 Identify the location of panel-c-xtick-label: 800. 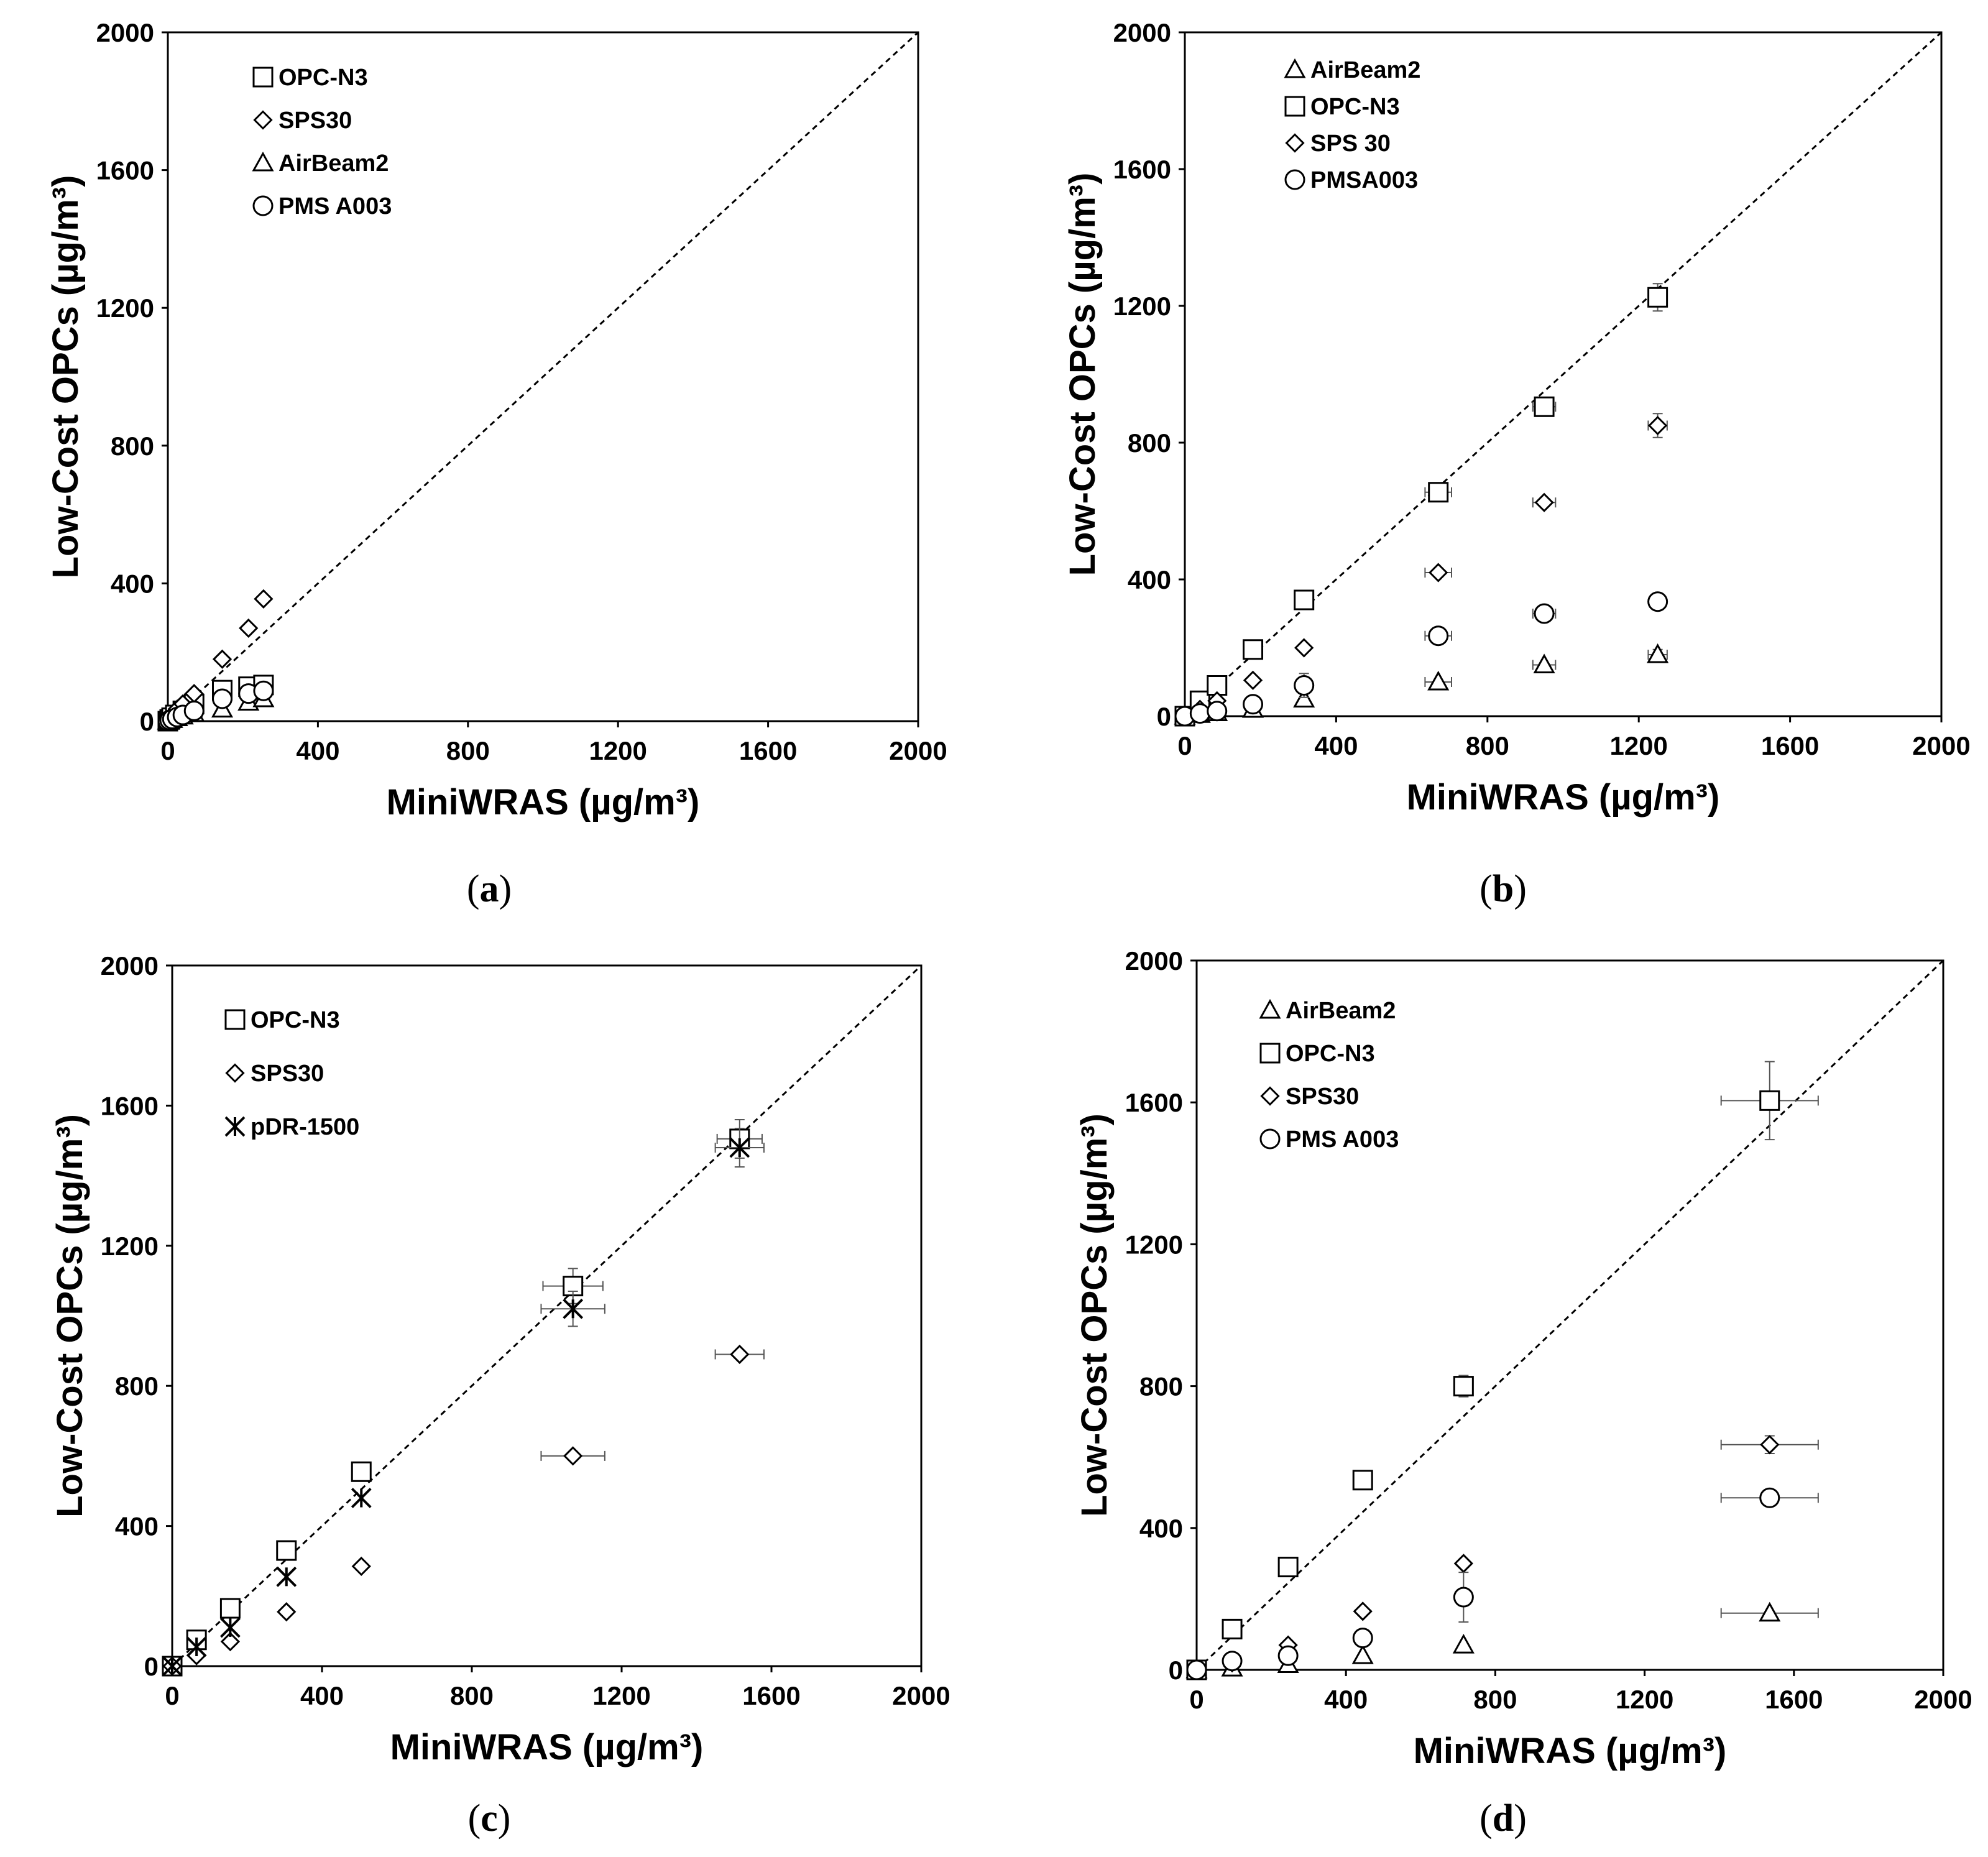
(472, 1695).